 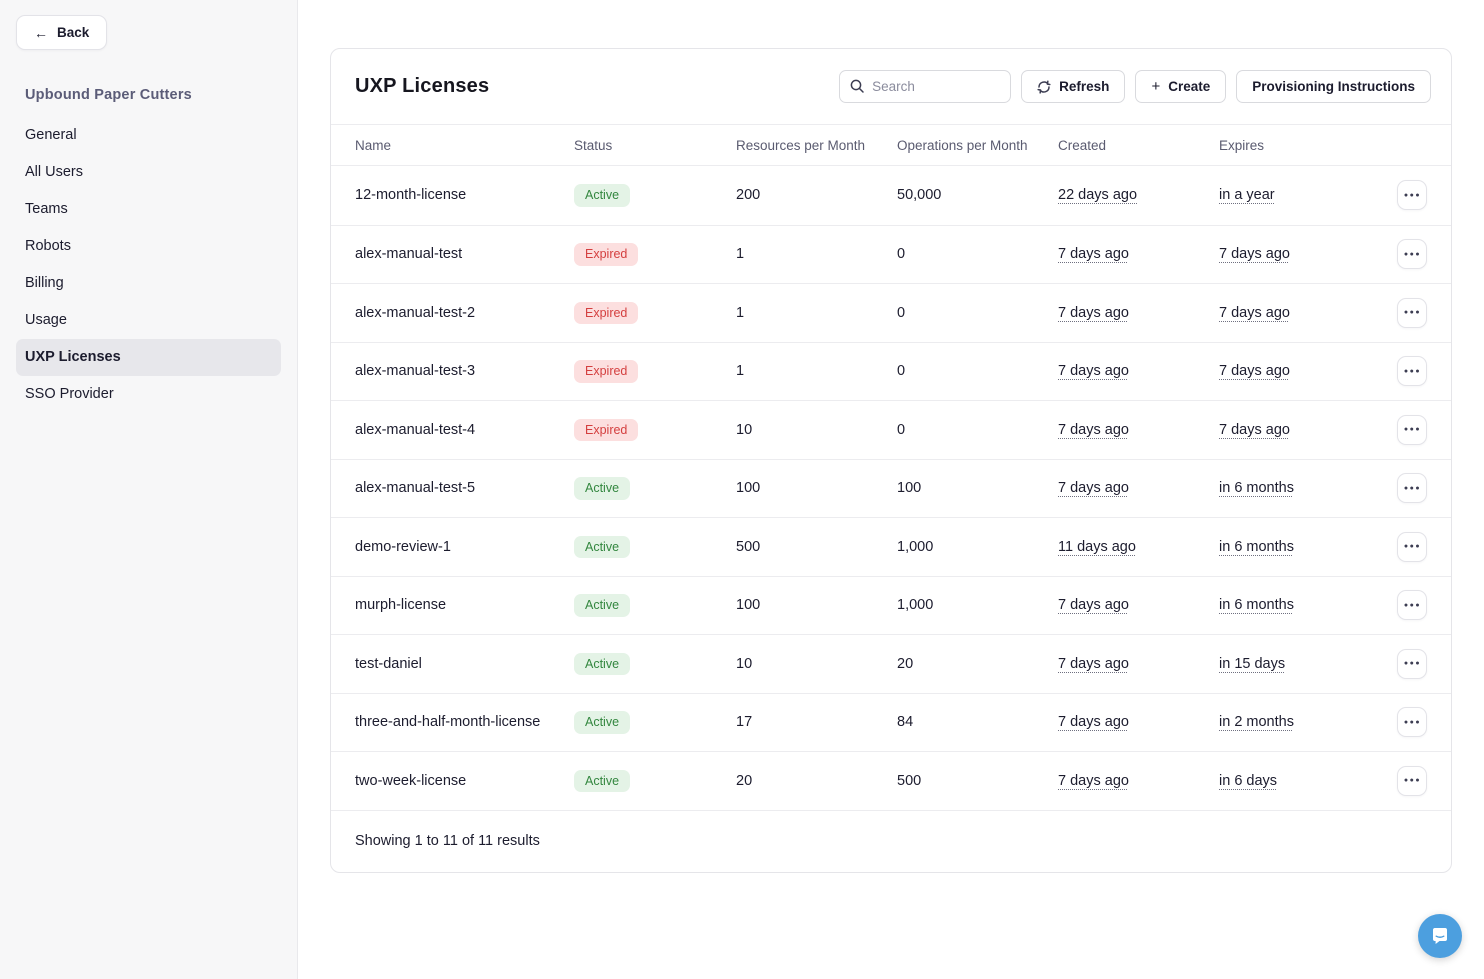 I want to click on license-name: three-and-half-month-license, so click(x=448, y=722).